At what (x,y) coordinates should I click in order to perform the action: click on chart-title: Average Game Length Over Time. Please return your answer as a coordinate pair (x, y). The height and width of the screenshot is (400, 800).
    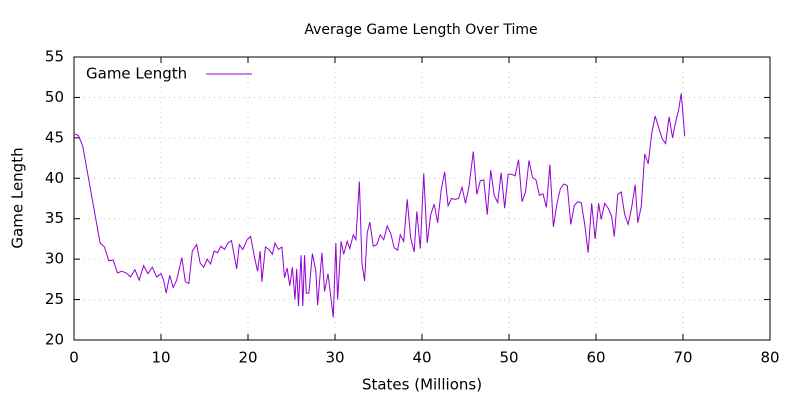
    Looking at the image, I should click on (420, 30).